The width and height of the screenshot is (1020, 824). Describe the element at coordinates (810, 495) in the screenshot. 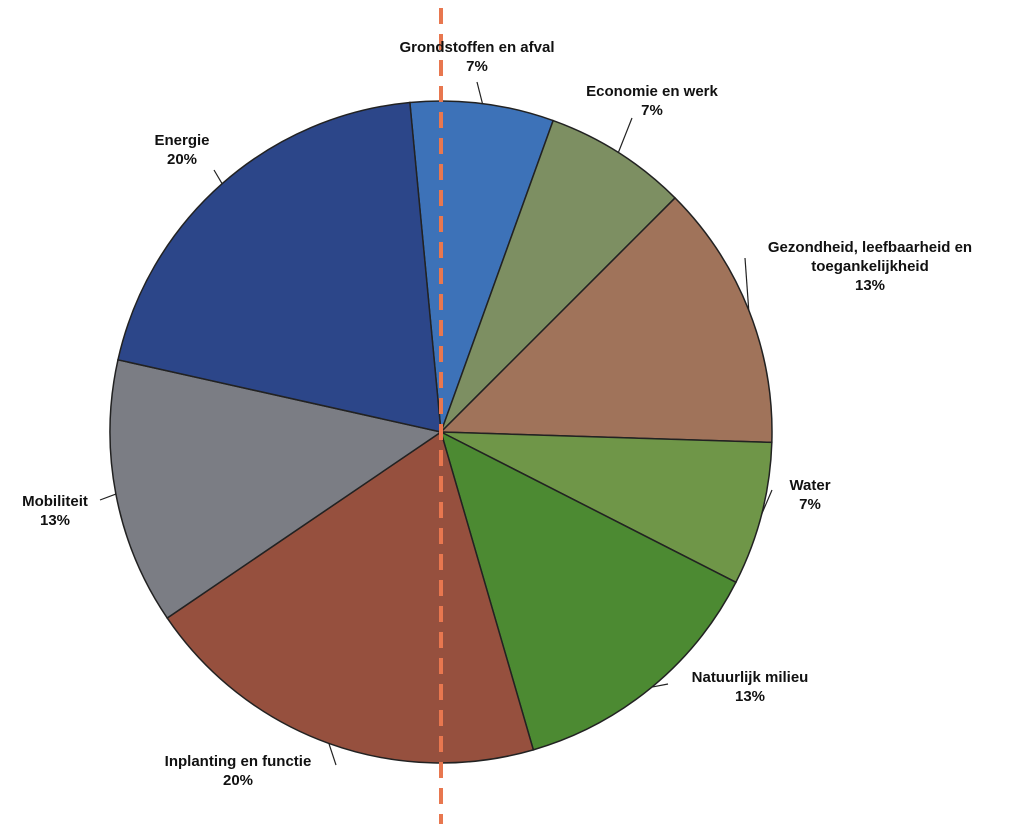

I see `slice-label: Water 7%` at that location.